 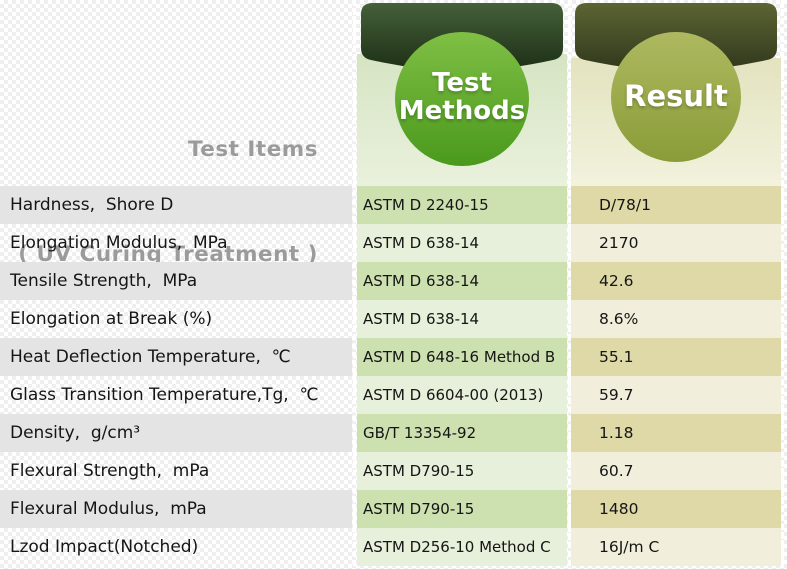 I want to click on test-methods-label-line2: Methods, so click(x=462, y=111).